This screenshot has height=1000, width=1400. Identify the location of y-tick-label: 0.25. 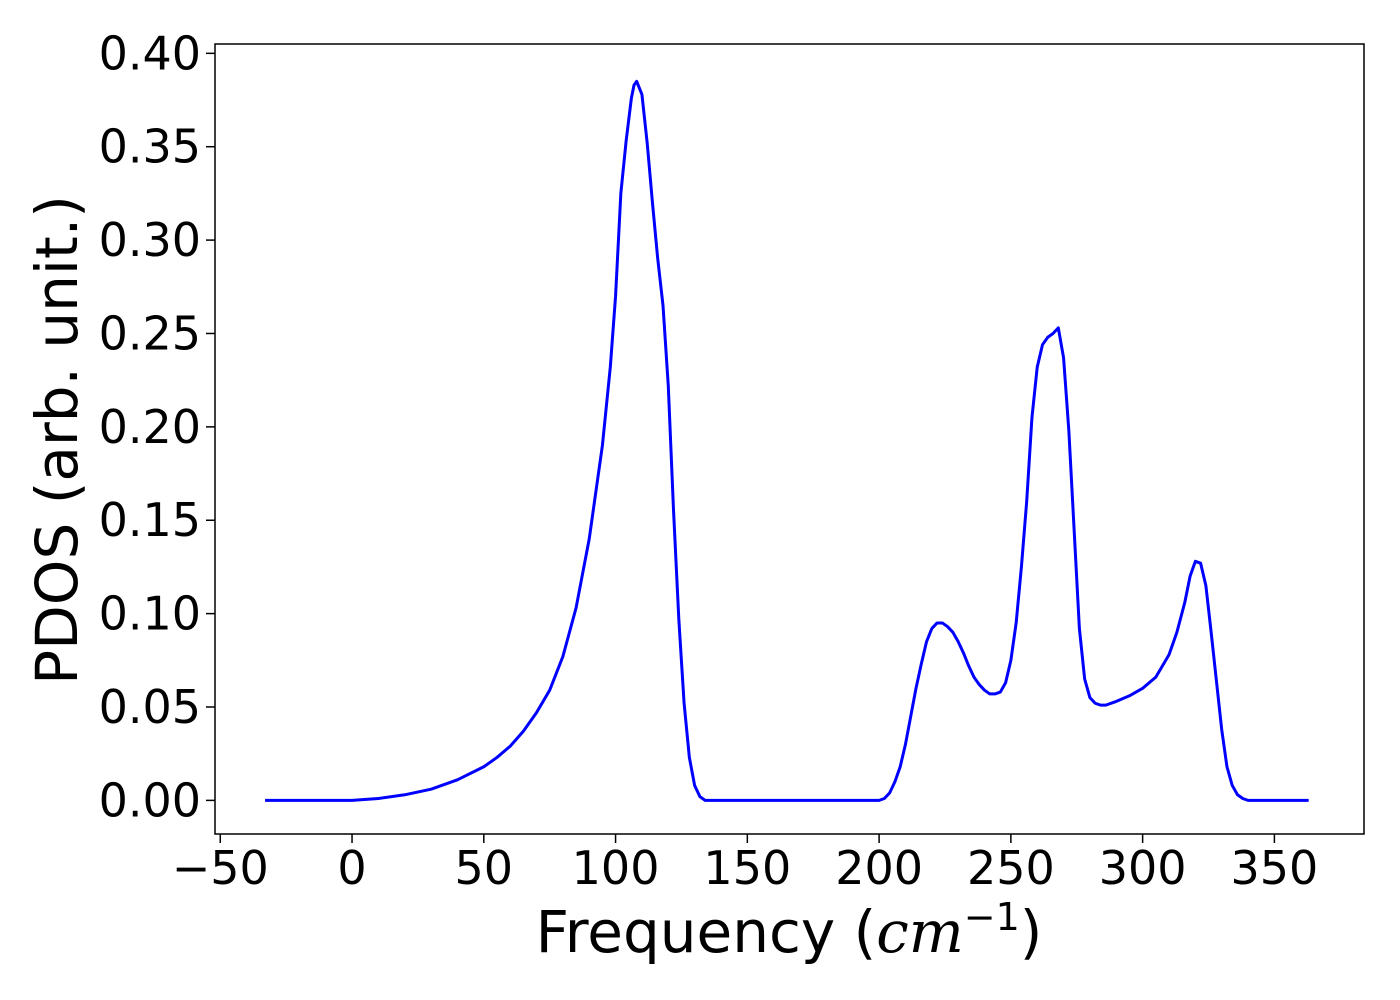
(150, 333).